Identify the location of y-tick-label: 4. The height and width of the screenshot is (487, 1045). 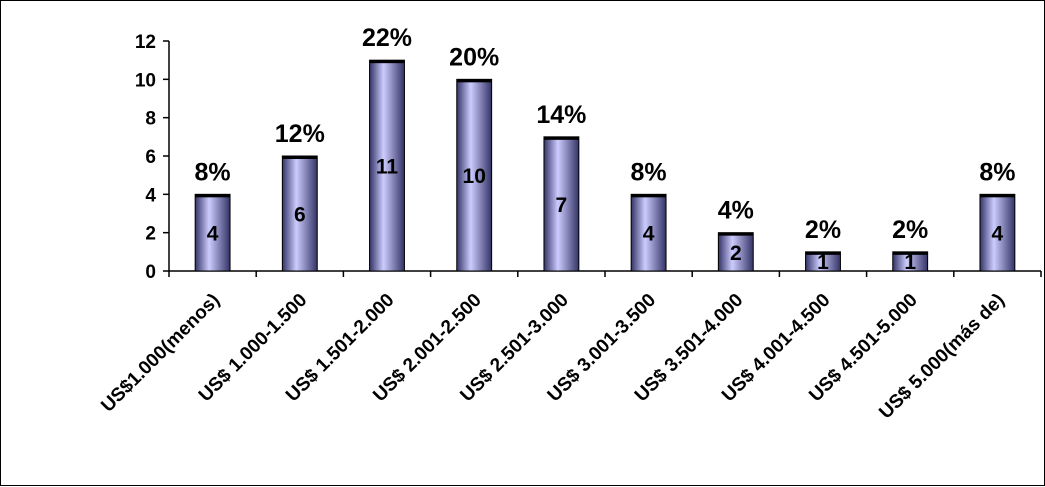
(150, 195).